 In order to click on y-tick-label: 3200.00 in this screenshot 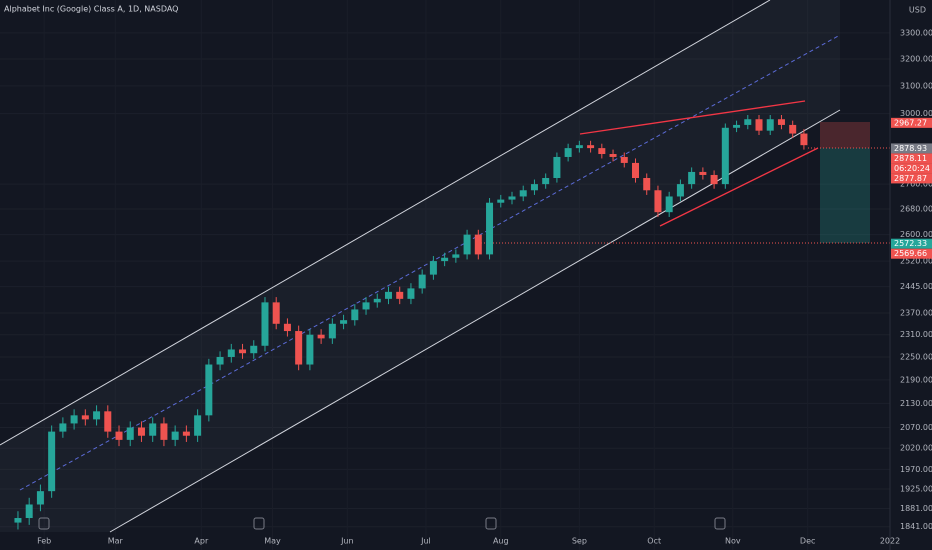, I will do `click(916, 58)`.